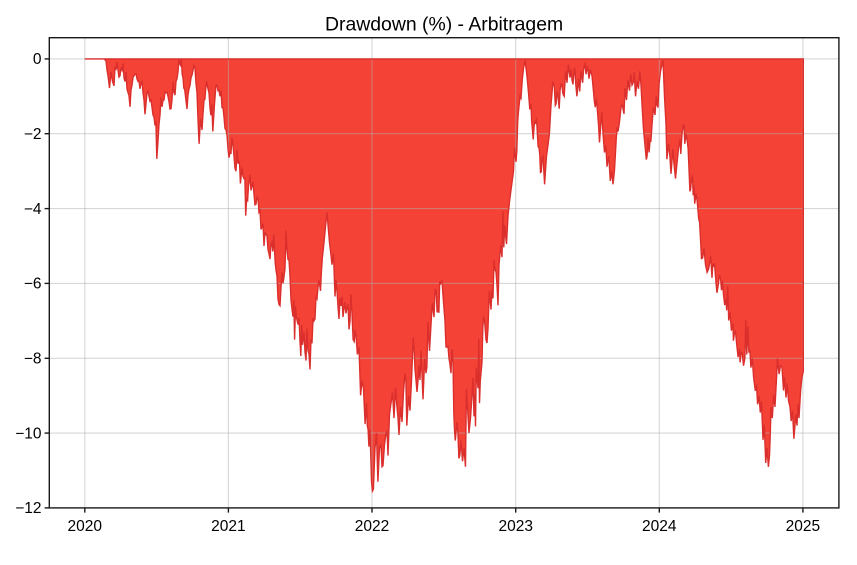 This screenshot has height=565, width=857. Describe the element at coordinates (444, 25) in the screenshot. I see `svg-text: Drawdown (%) - Arbitragem` at that location.